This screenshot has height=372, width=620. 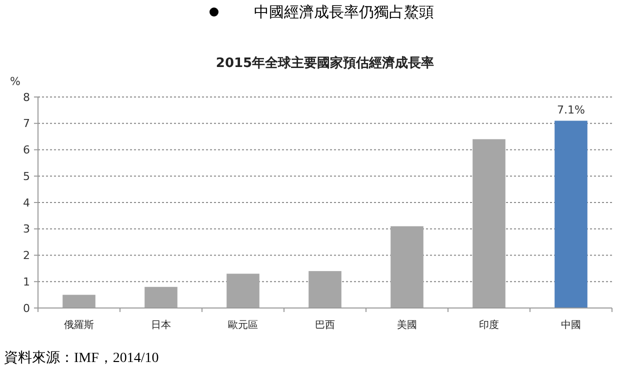 I want to click on y-axis-title: %, so click(x=15, y=81).